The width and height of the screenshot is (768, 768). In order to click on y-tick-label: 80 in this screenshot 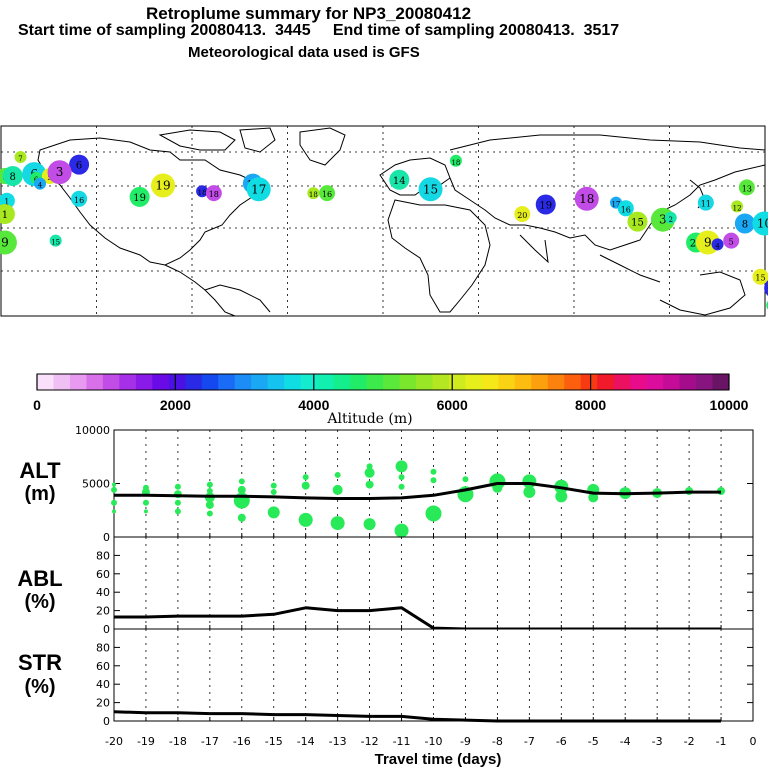, I will do `click(103, 555)`.